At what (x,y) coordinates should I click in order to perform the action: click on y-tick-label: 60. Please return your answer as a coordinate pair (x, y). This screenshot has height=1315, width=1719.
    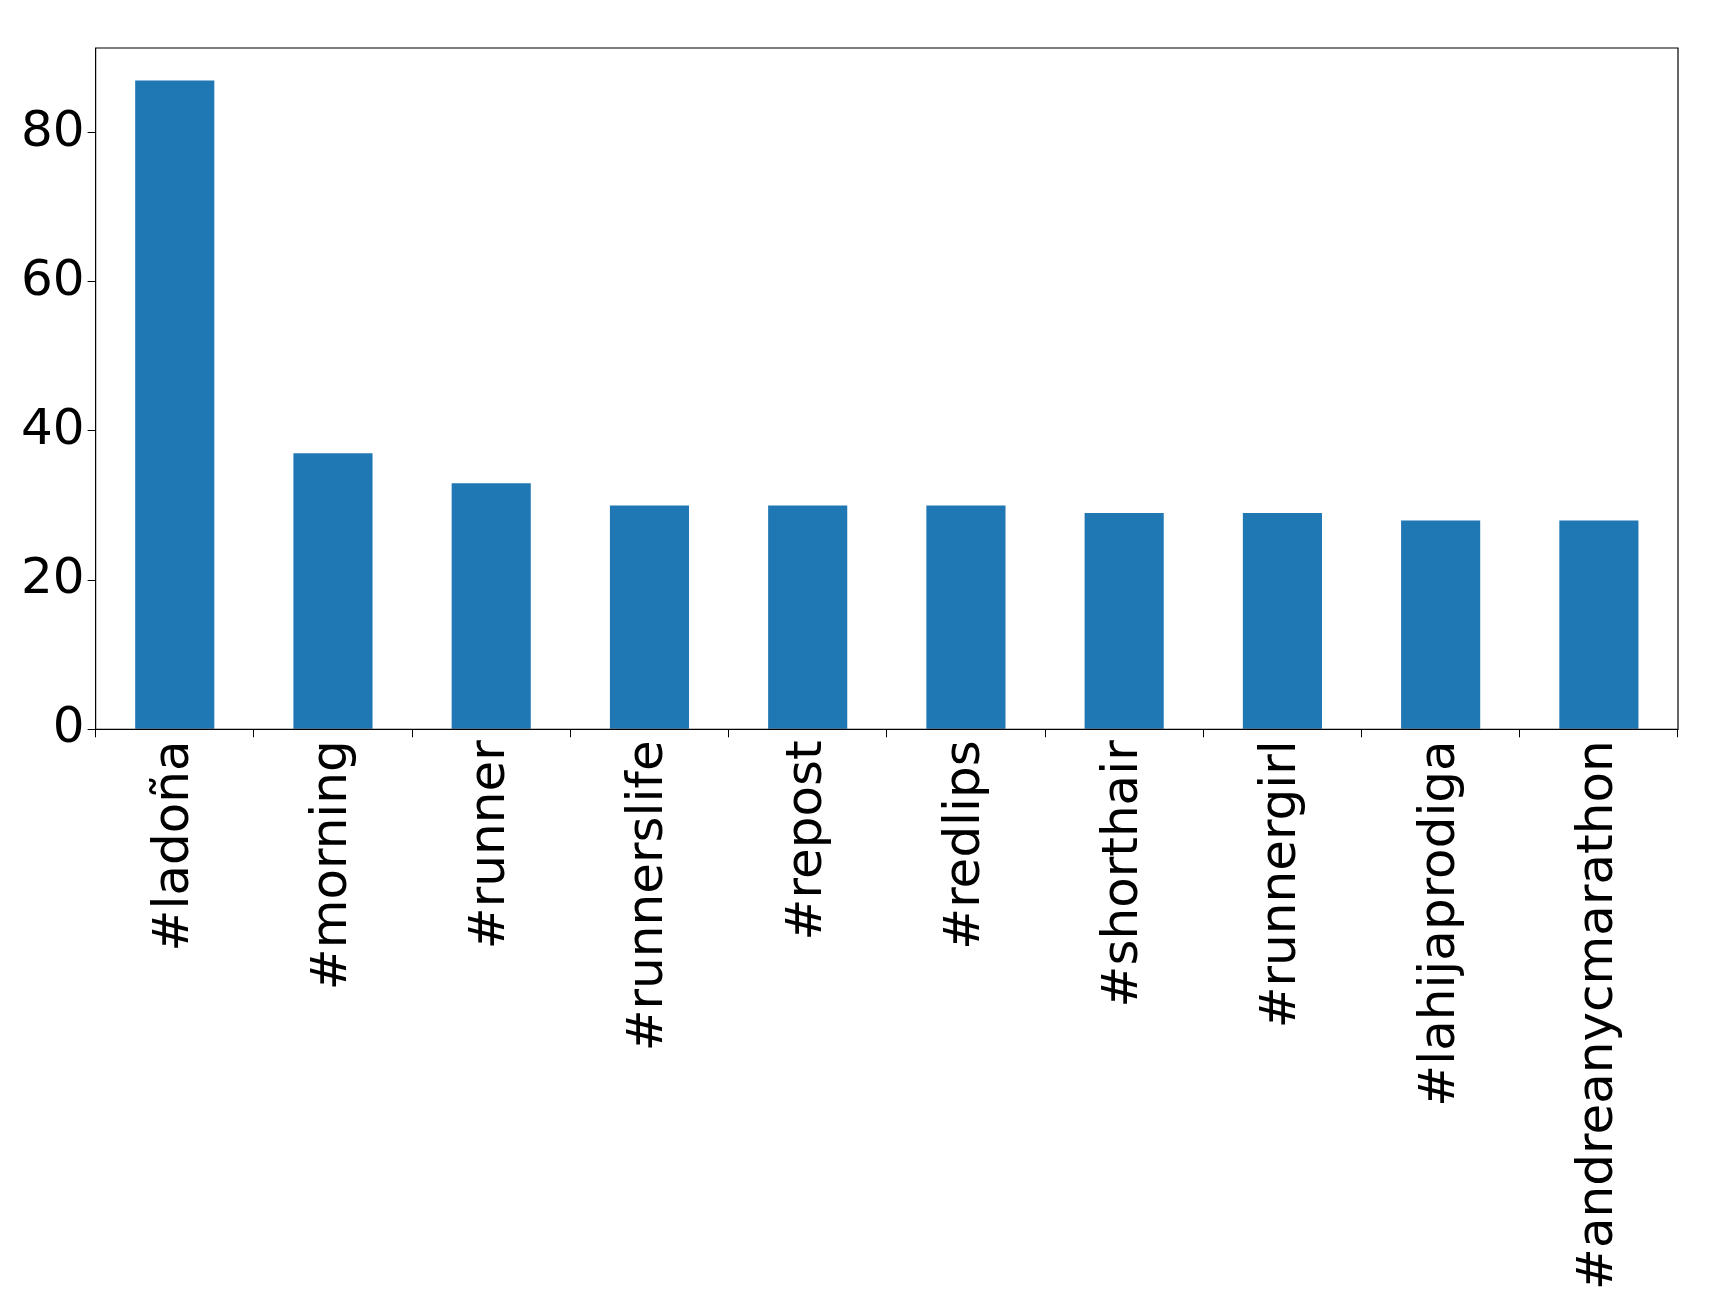
    Looking at the image, I should click on (53, 277).